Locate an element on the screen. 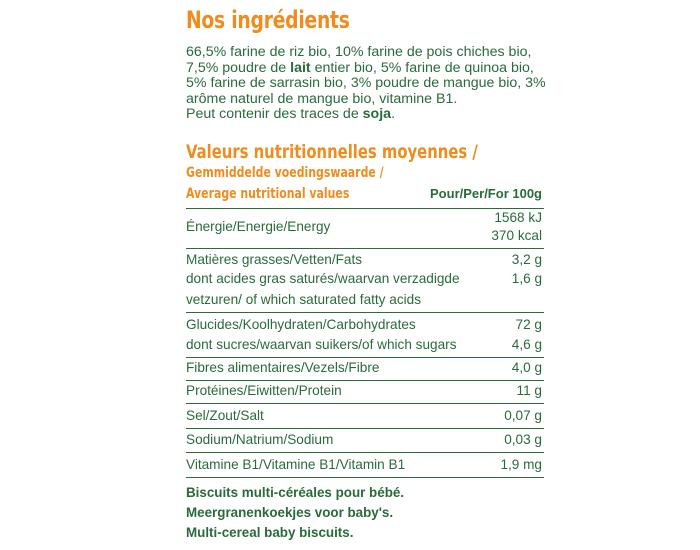 Image resolution: width=700 pixels, height=550 pixels. saturated-fat-label-line-2: vetzuren/ of which saturated fatty acids is located at coordinates (303, 299).